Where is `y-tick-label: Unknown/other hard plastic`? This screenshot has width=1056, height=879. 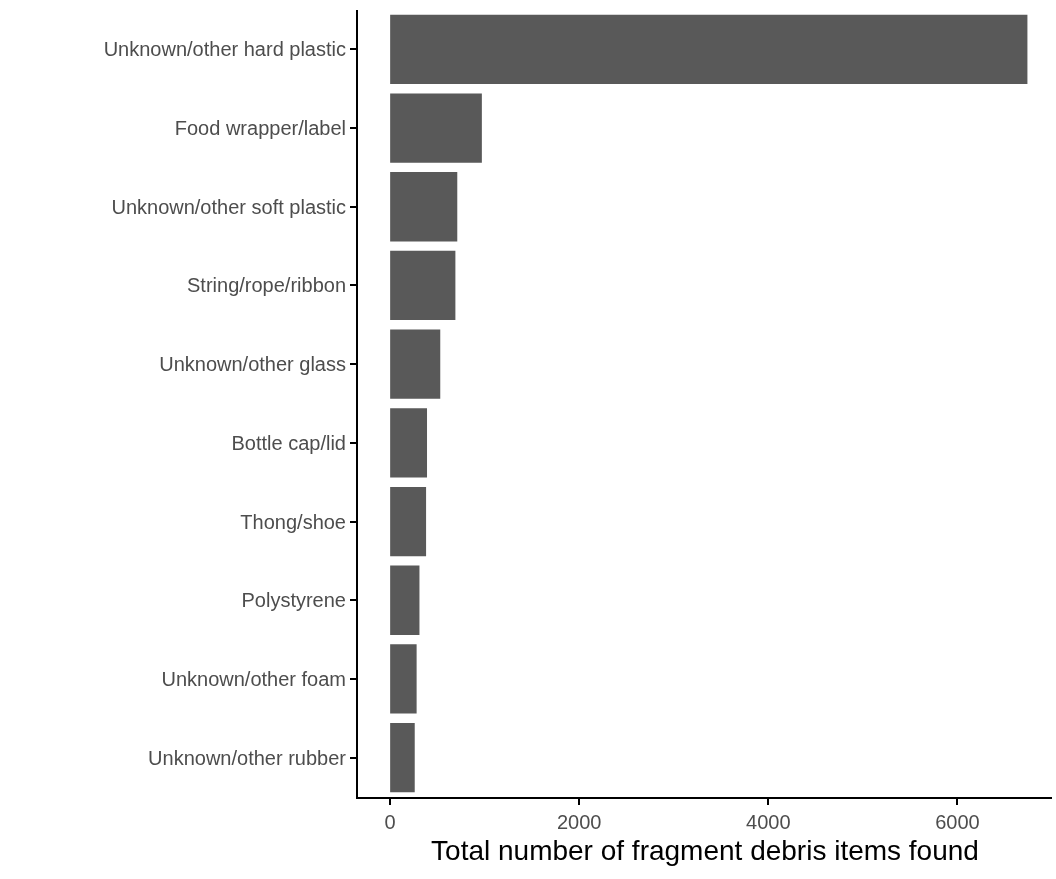 y-tick-label: Unknown/other hard plastic is located at coordinates (224, 49).